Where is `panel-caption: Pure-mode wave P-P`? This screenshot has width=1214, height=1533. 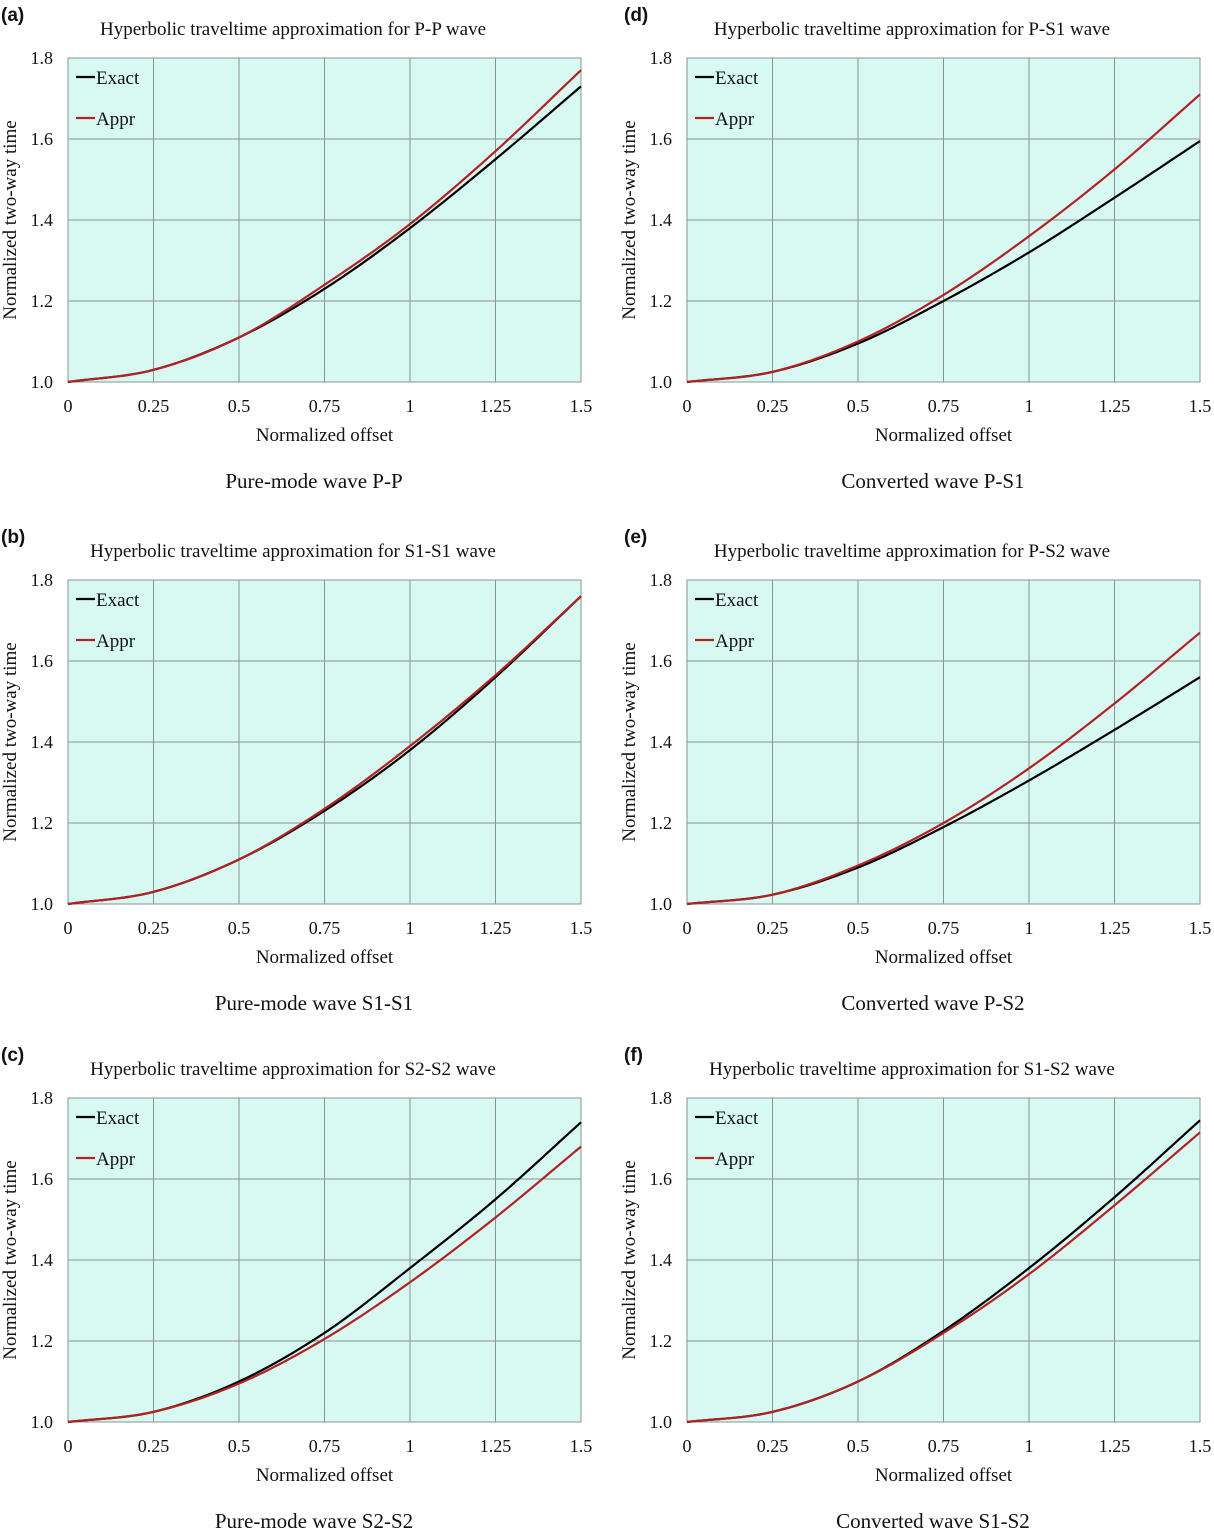
panel-caption: Pure-mode wave P-P is located at coordinates (313, 481).